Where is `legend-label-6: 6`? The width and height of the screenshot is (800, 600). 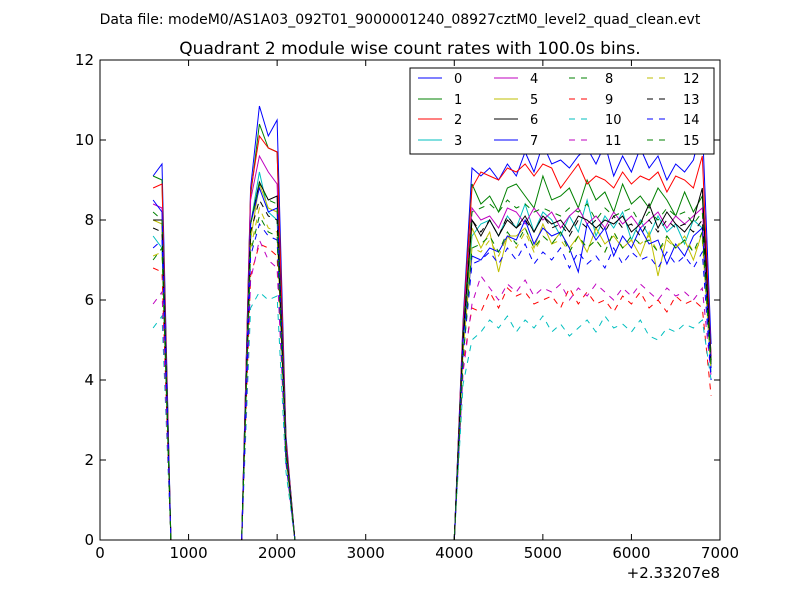
legend-label-6: 6 is located at coordinates (534, 120).